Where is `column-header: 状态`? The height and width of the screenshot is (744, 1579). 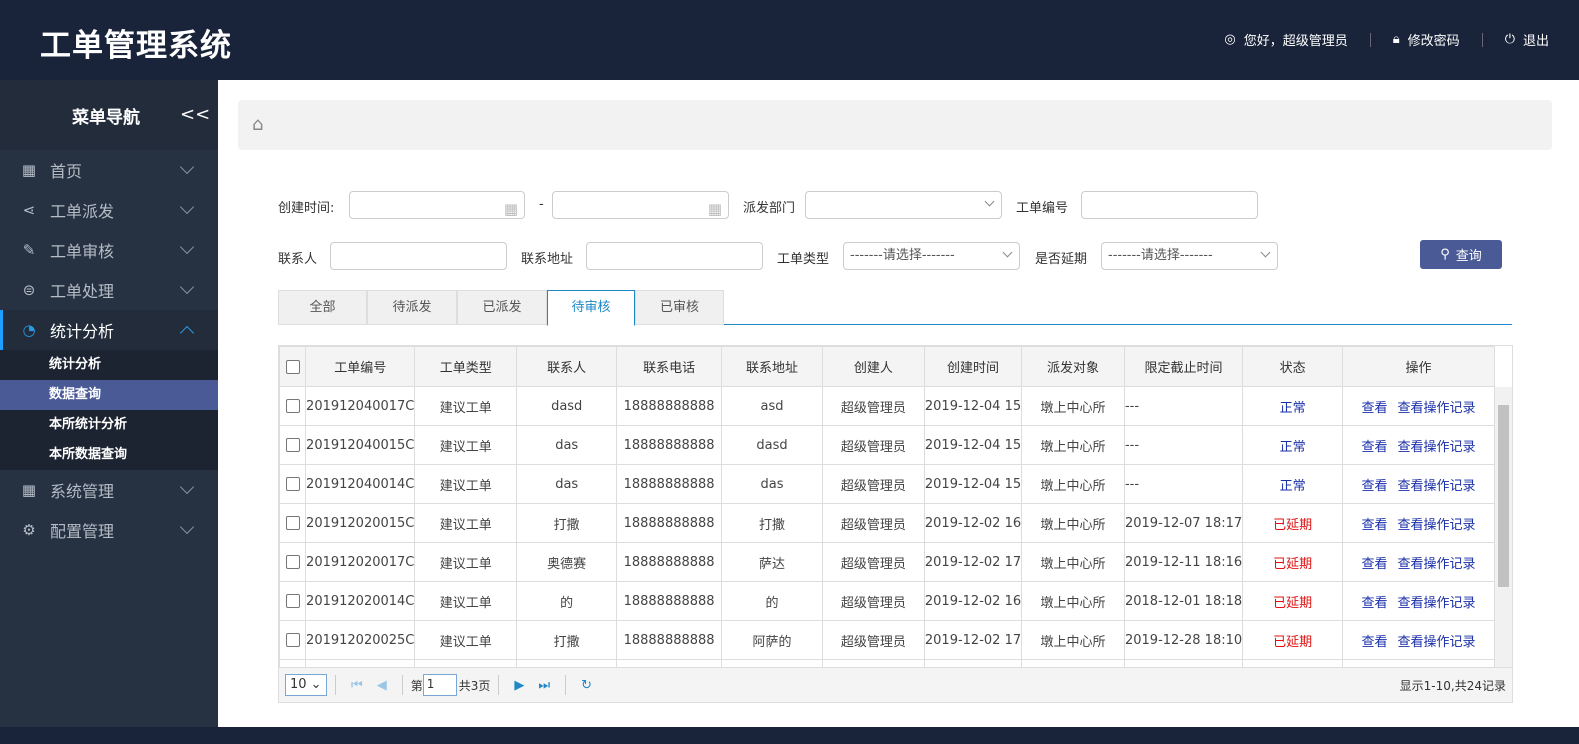
column-header: 状态 is located at coordinates (1293, 366).